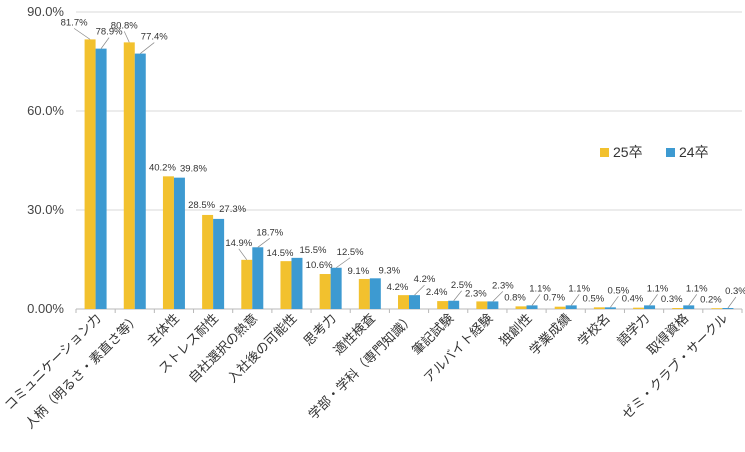  Describe the element at coordinates (238, 243) in the screenshot. I see `data-label: 14.9%` at that location.